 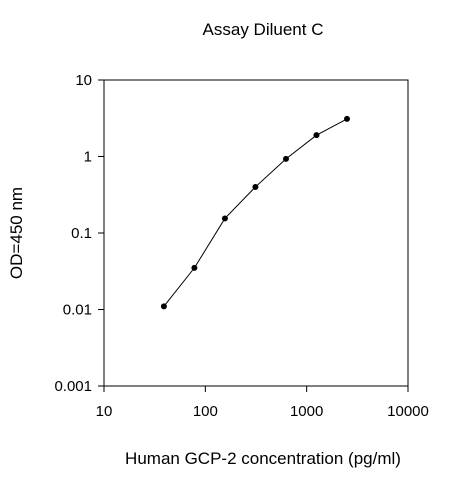 What do you see at coordinates (83, 80) in the screenshot?
I see `y-tick-label: 10` at bounding box center [83, 80].